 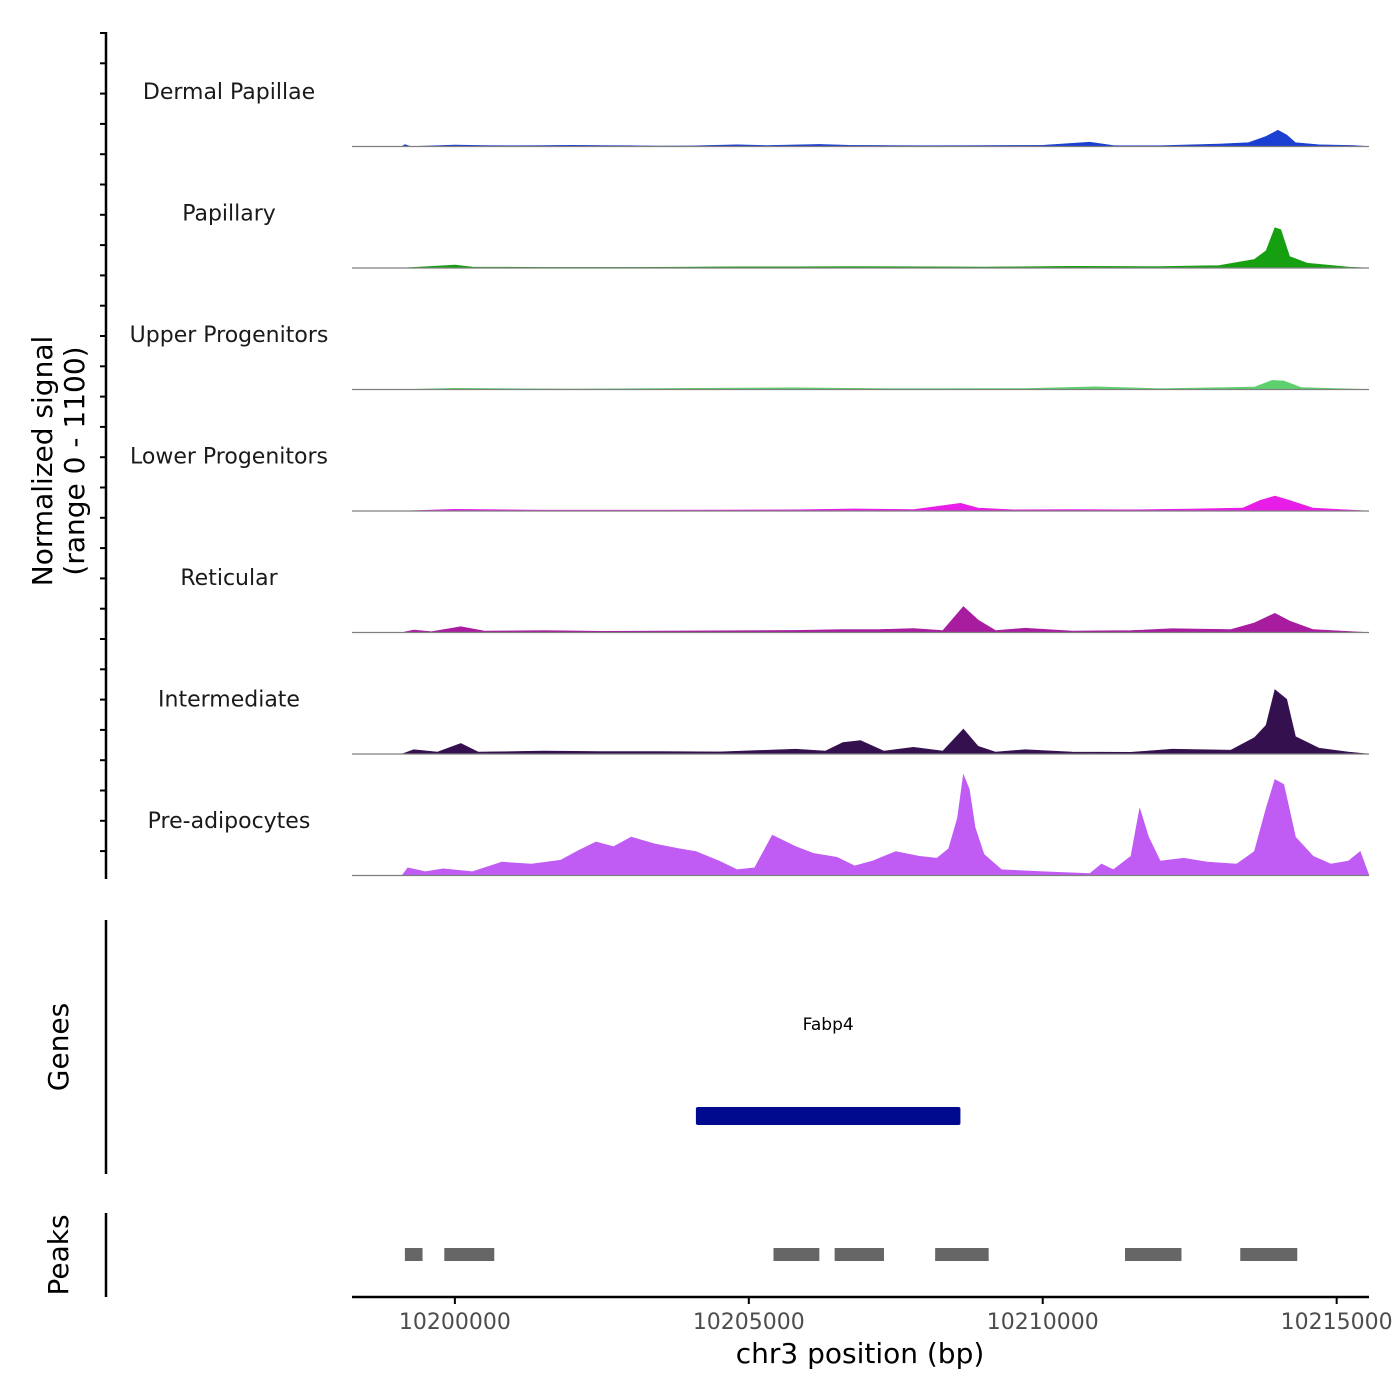 I want to click on y-axis-title-line1: Normalized signal, so click(x=42, y=461).